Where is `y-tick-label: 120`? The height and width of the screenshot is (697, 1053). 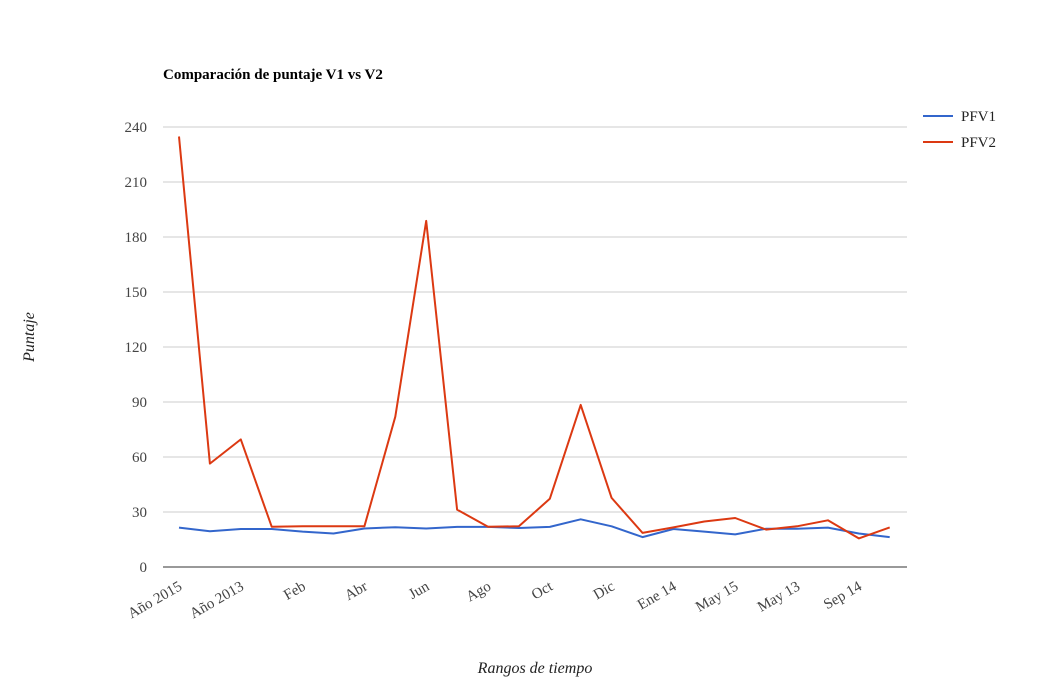 y-tick-label: 120 is located at coordinates (136, 348).